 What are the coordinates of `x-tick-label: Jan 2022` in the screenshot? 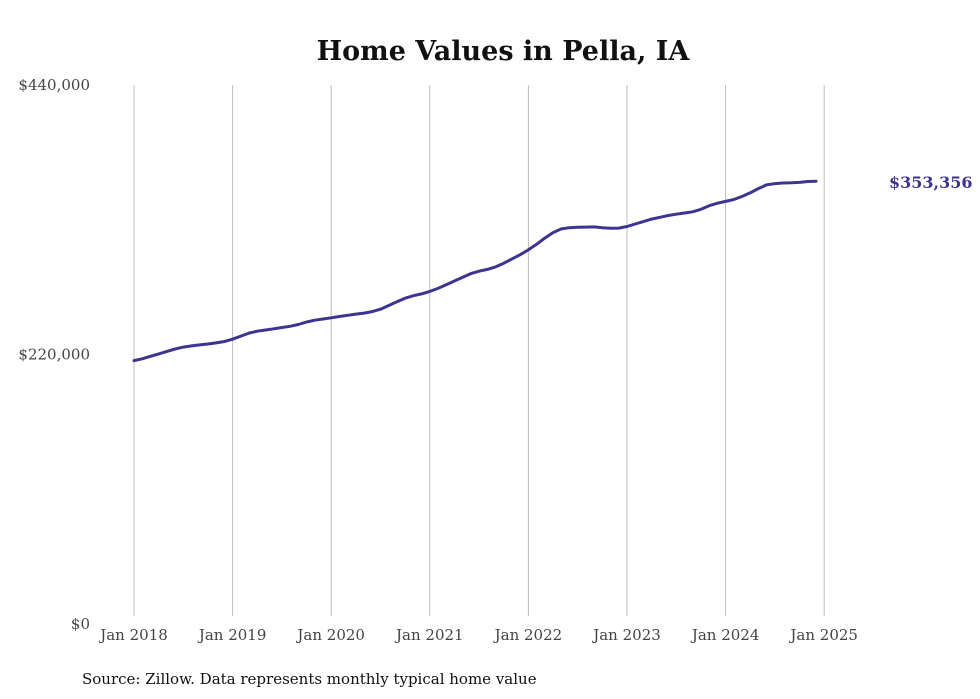 It's located at (528, 635).